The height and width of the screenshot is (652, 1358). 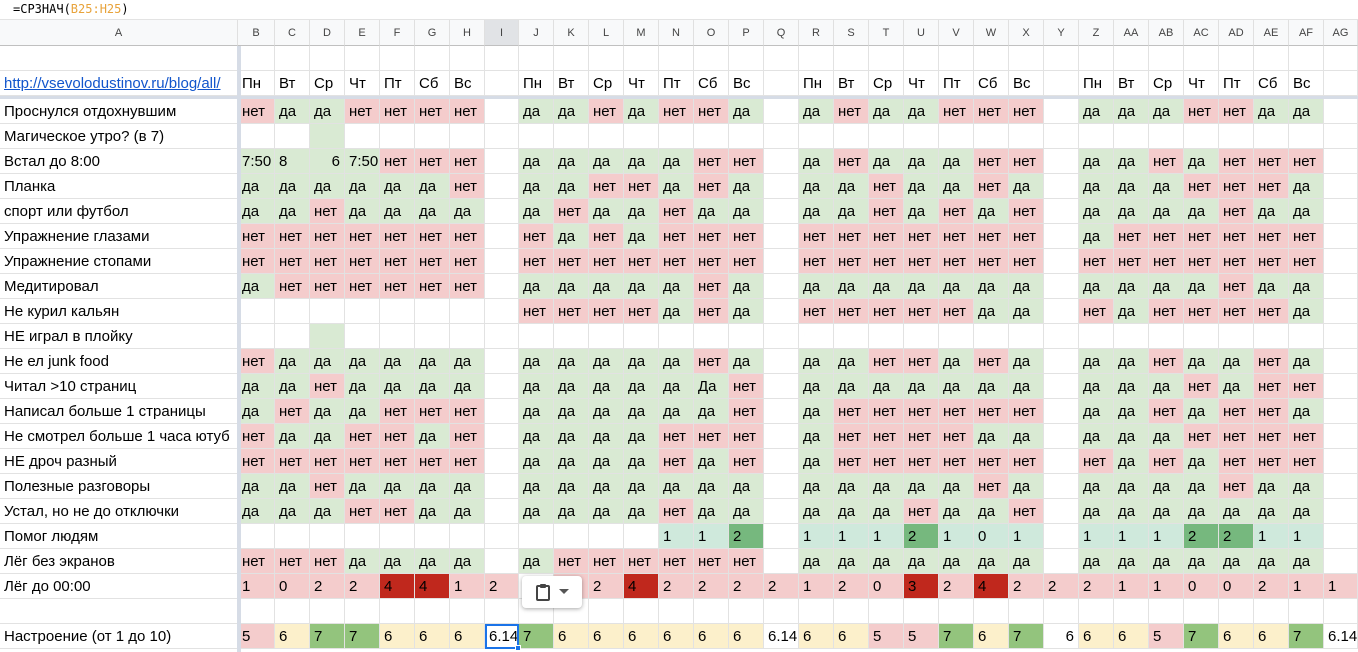 I want to click on column-header-ae: AE, so click(x=1271, y=33).